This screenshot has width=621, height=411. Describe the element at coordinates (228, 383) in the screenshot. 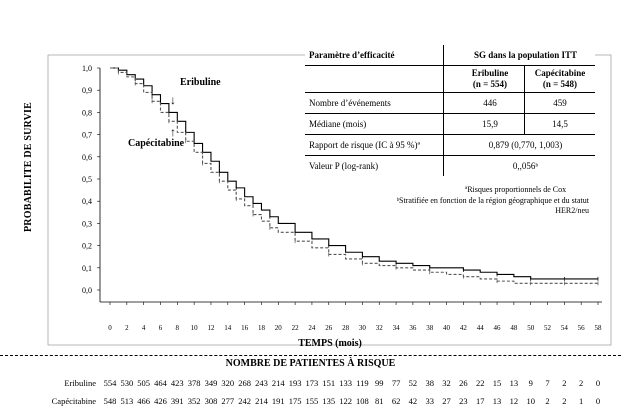

I see `risk-value-eribuline: 320` at that location.